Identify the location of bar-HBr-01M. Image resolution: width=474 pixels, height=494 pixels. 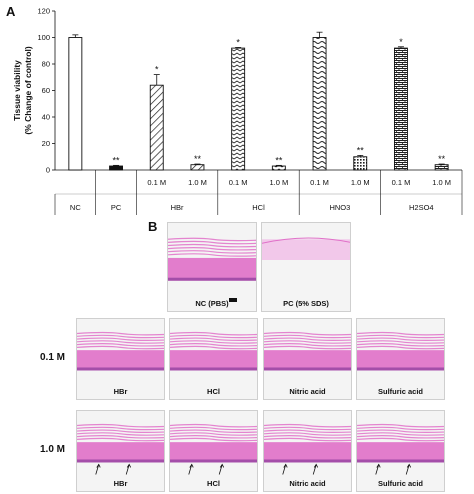
(156, 127).